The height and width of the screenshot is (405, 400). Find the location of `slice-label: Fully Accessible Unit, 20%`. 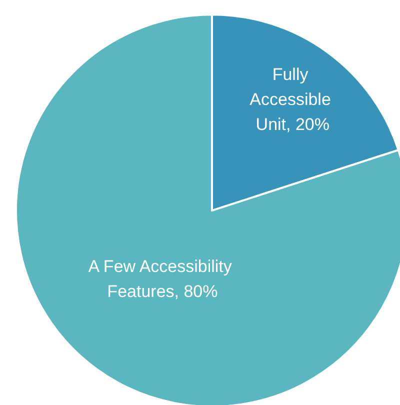

slice-label: Fully Accessible Unit, 20% is located at coordinates (293, 99).